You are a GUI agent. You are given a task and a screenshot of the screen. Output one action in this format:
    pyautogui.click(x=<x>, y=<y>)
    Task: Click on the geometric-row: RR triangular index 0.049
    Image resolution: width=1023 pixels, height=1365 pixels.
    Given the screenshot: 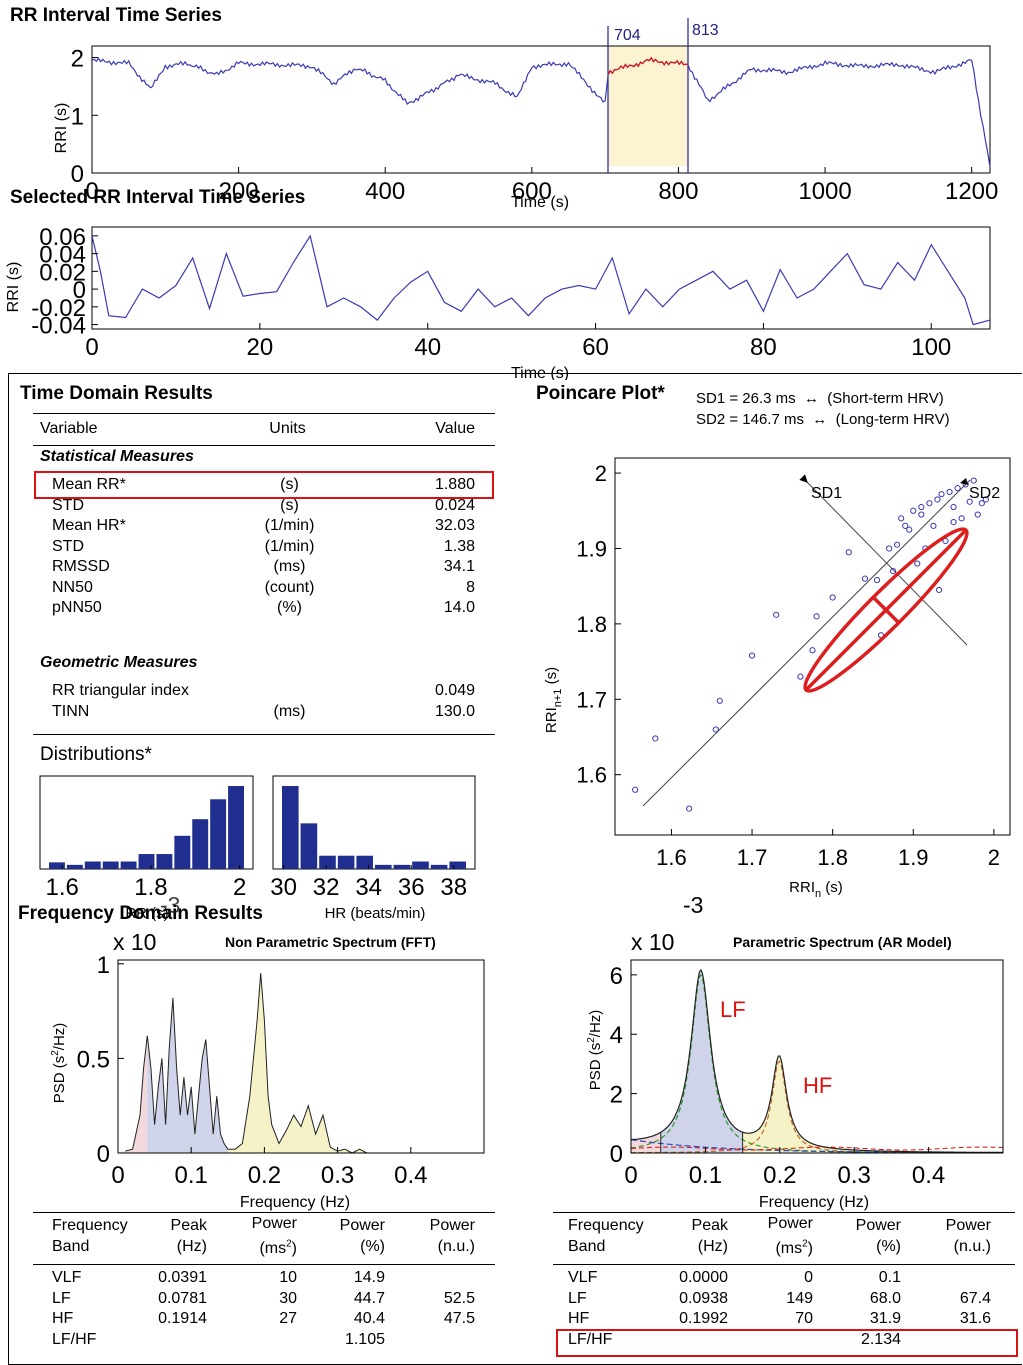 What is the action you would take?
    pyautogui.click(x=263, y=691)
    